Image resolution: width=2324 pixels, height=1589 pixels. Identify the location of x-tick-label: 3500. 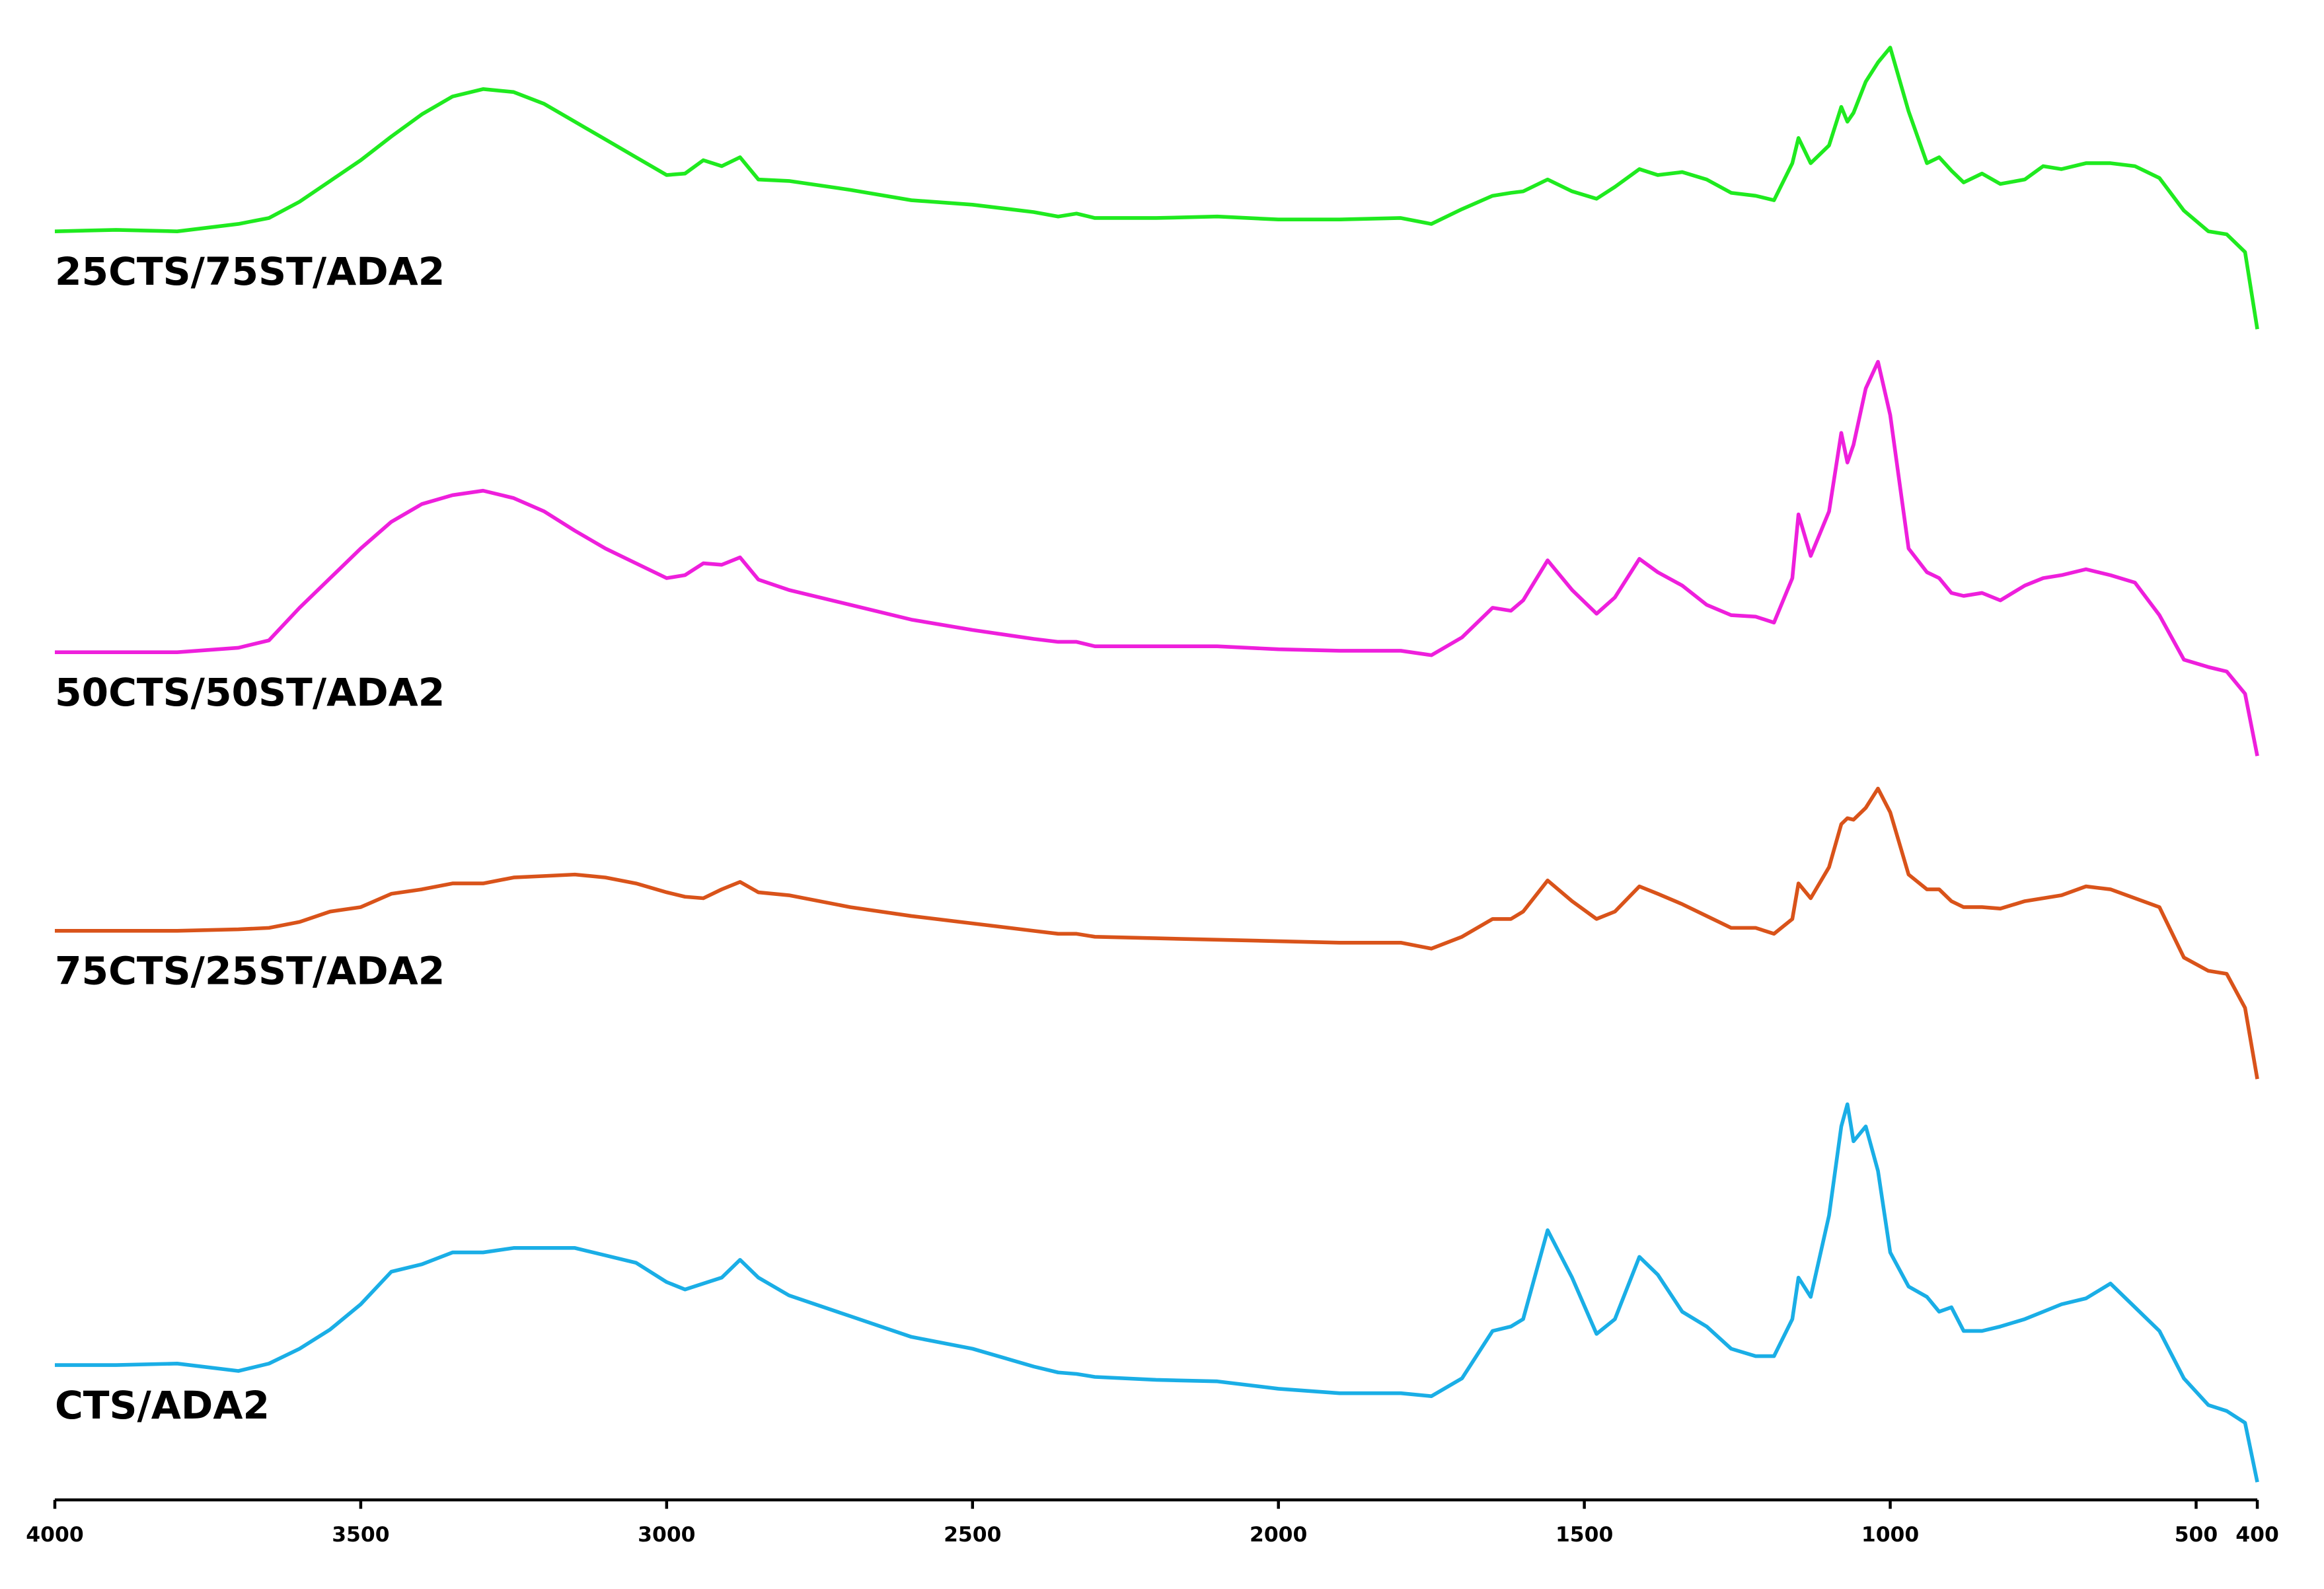
(361, 1535).